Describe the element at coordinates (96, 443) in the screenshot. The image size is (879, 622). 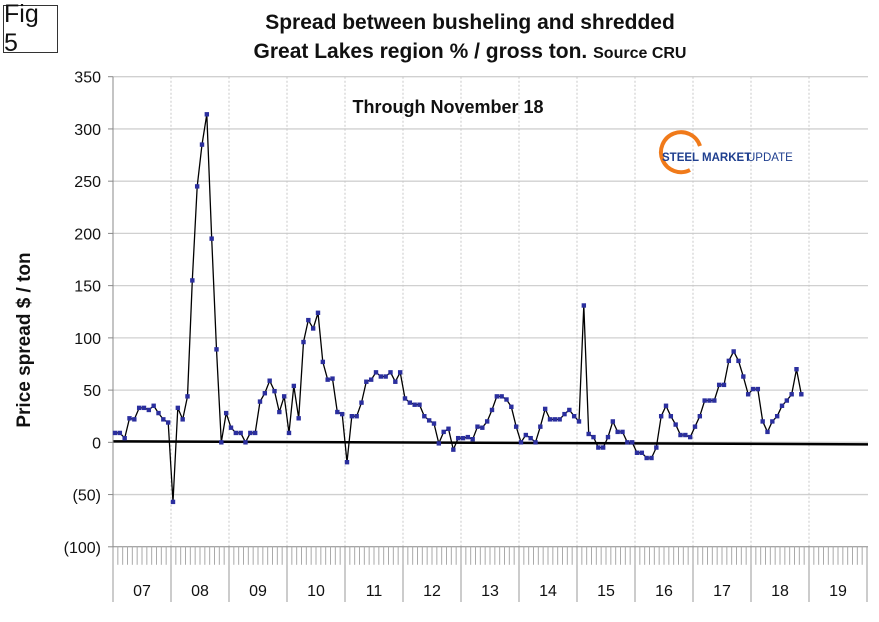
I see `y-tick-label: 0` at that location.